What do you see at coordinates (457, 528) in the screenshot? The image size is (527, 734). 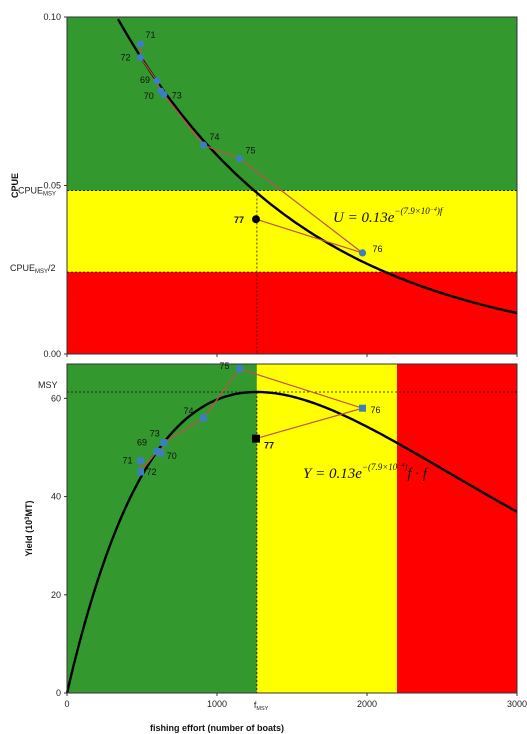 I see `yield-red-zone` at bounding box center [457, 528].